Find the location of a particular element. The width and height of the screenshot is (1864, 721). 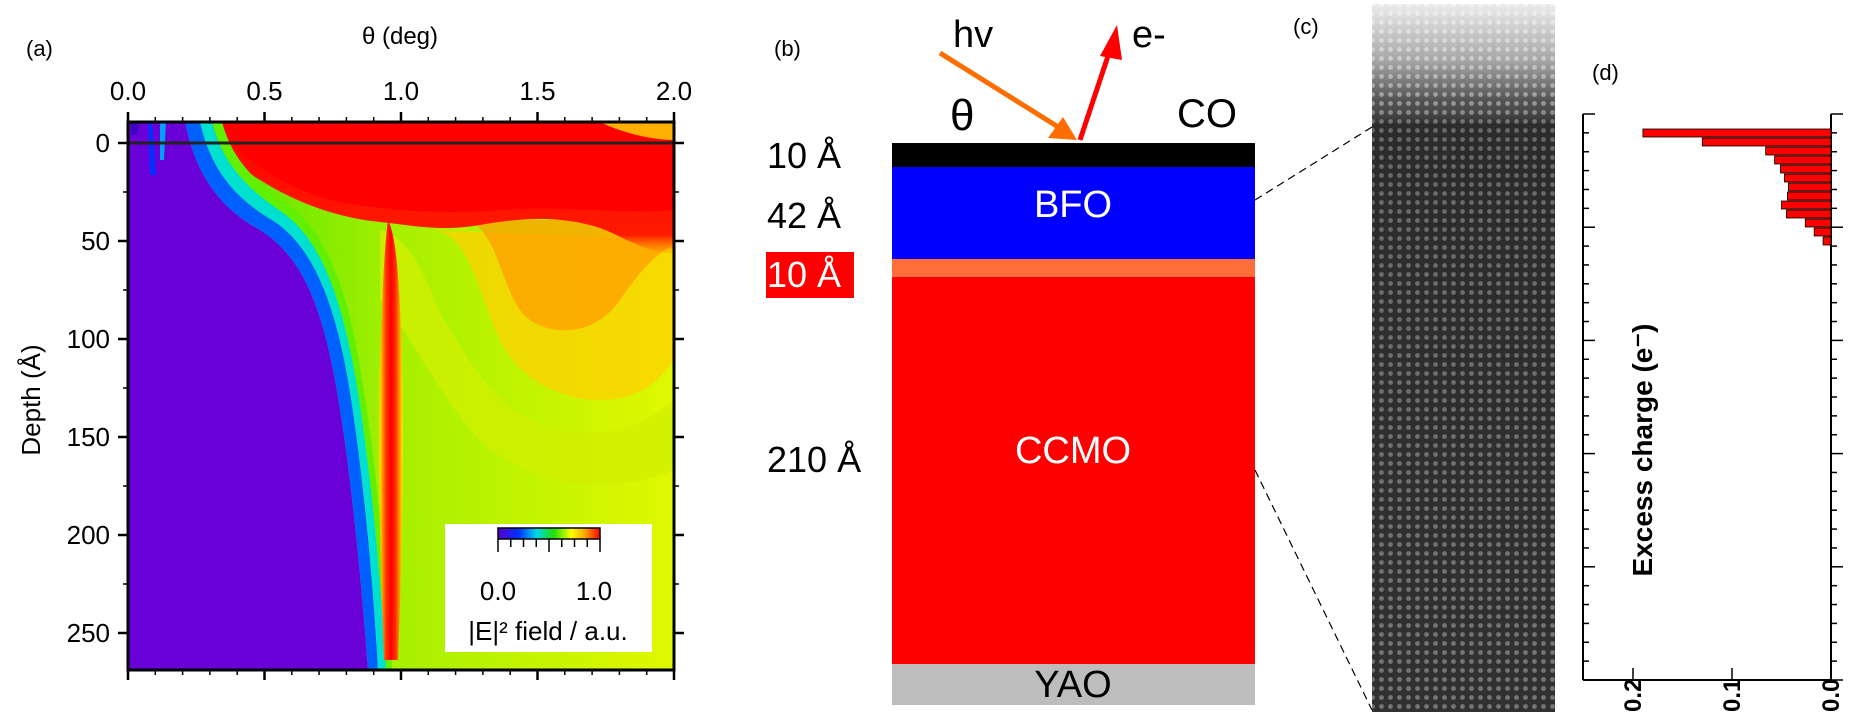

layer-ccmo is located at coordinates (1073, 470).